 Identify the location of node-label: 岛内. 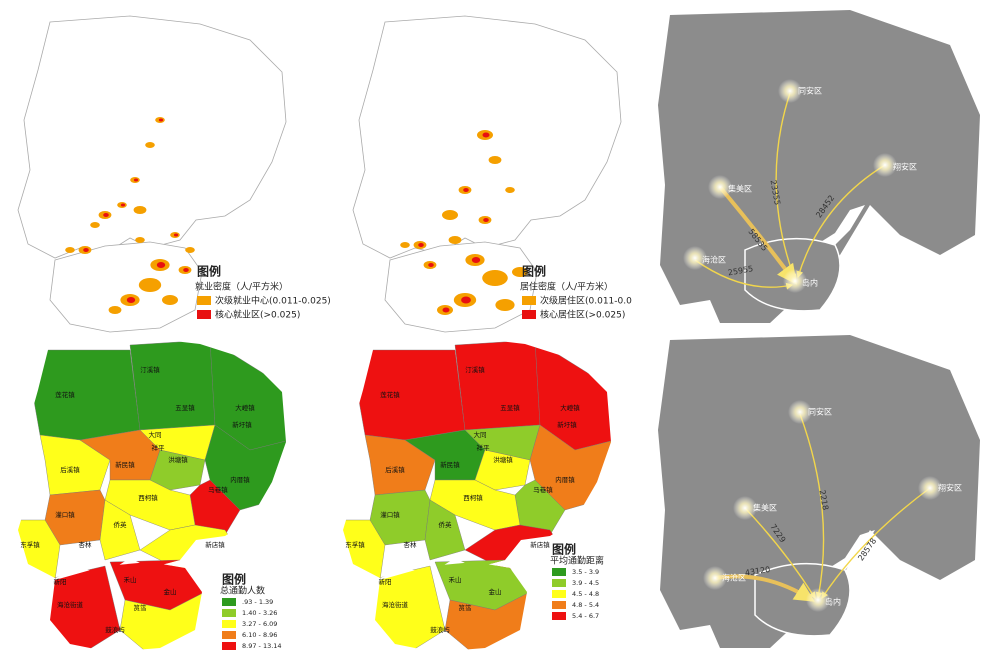
(810, 283).